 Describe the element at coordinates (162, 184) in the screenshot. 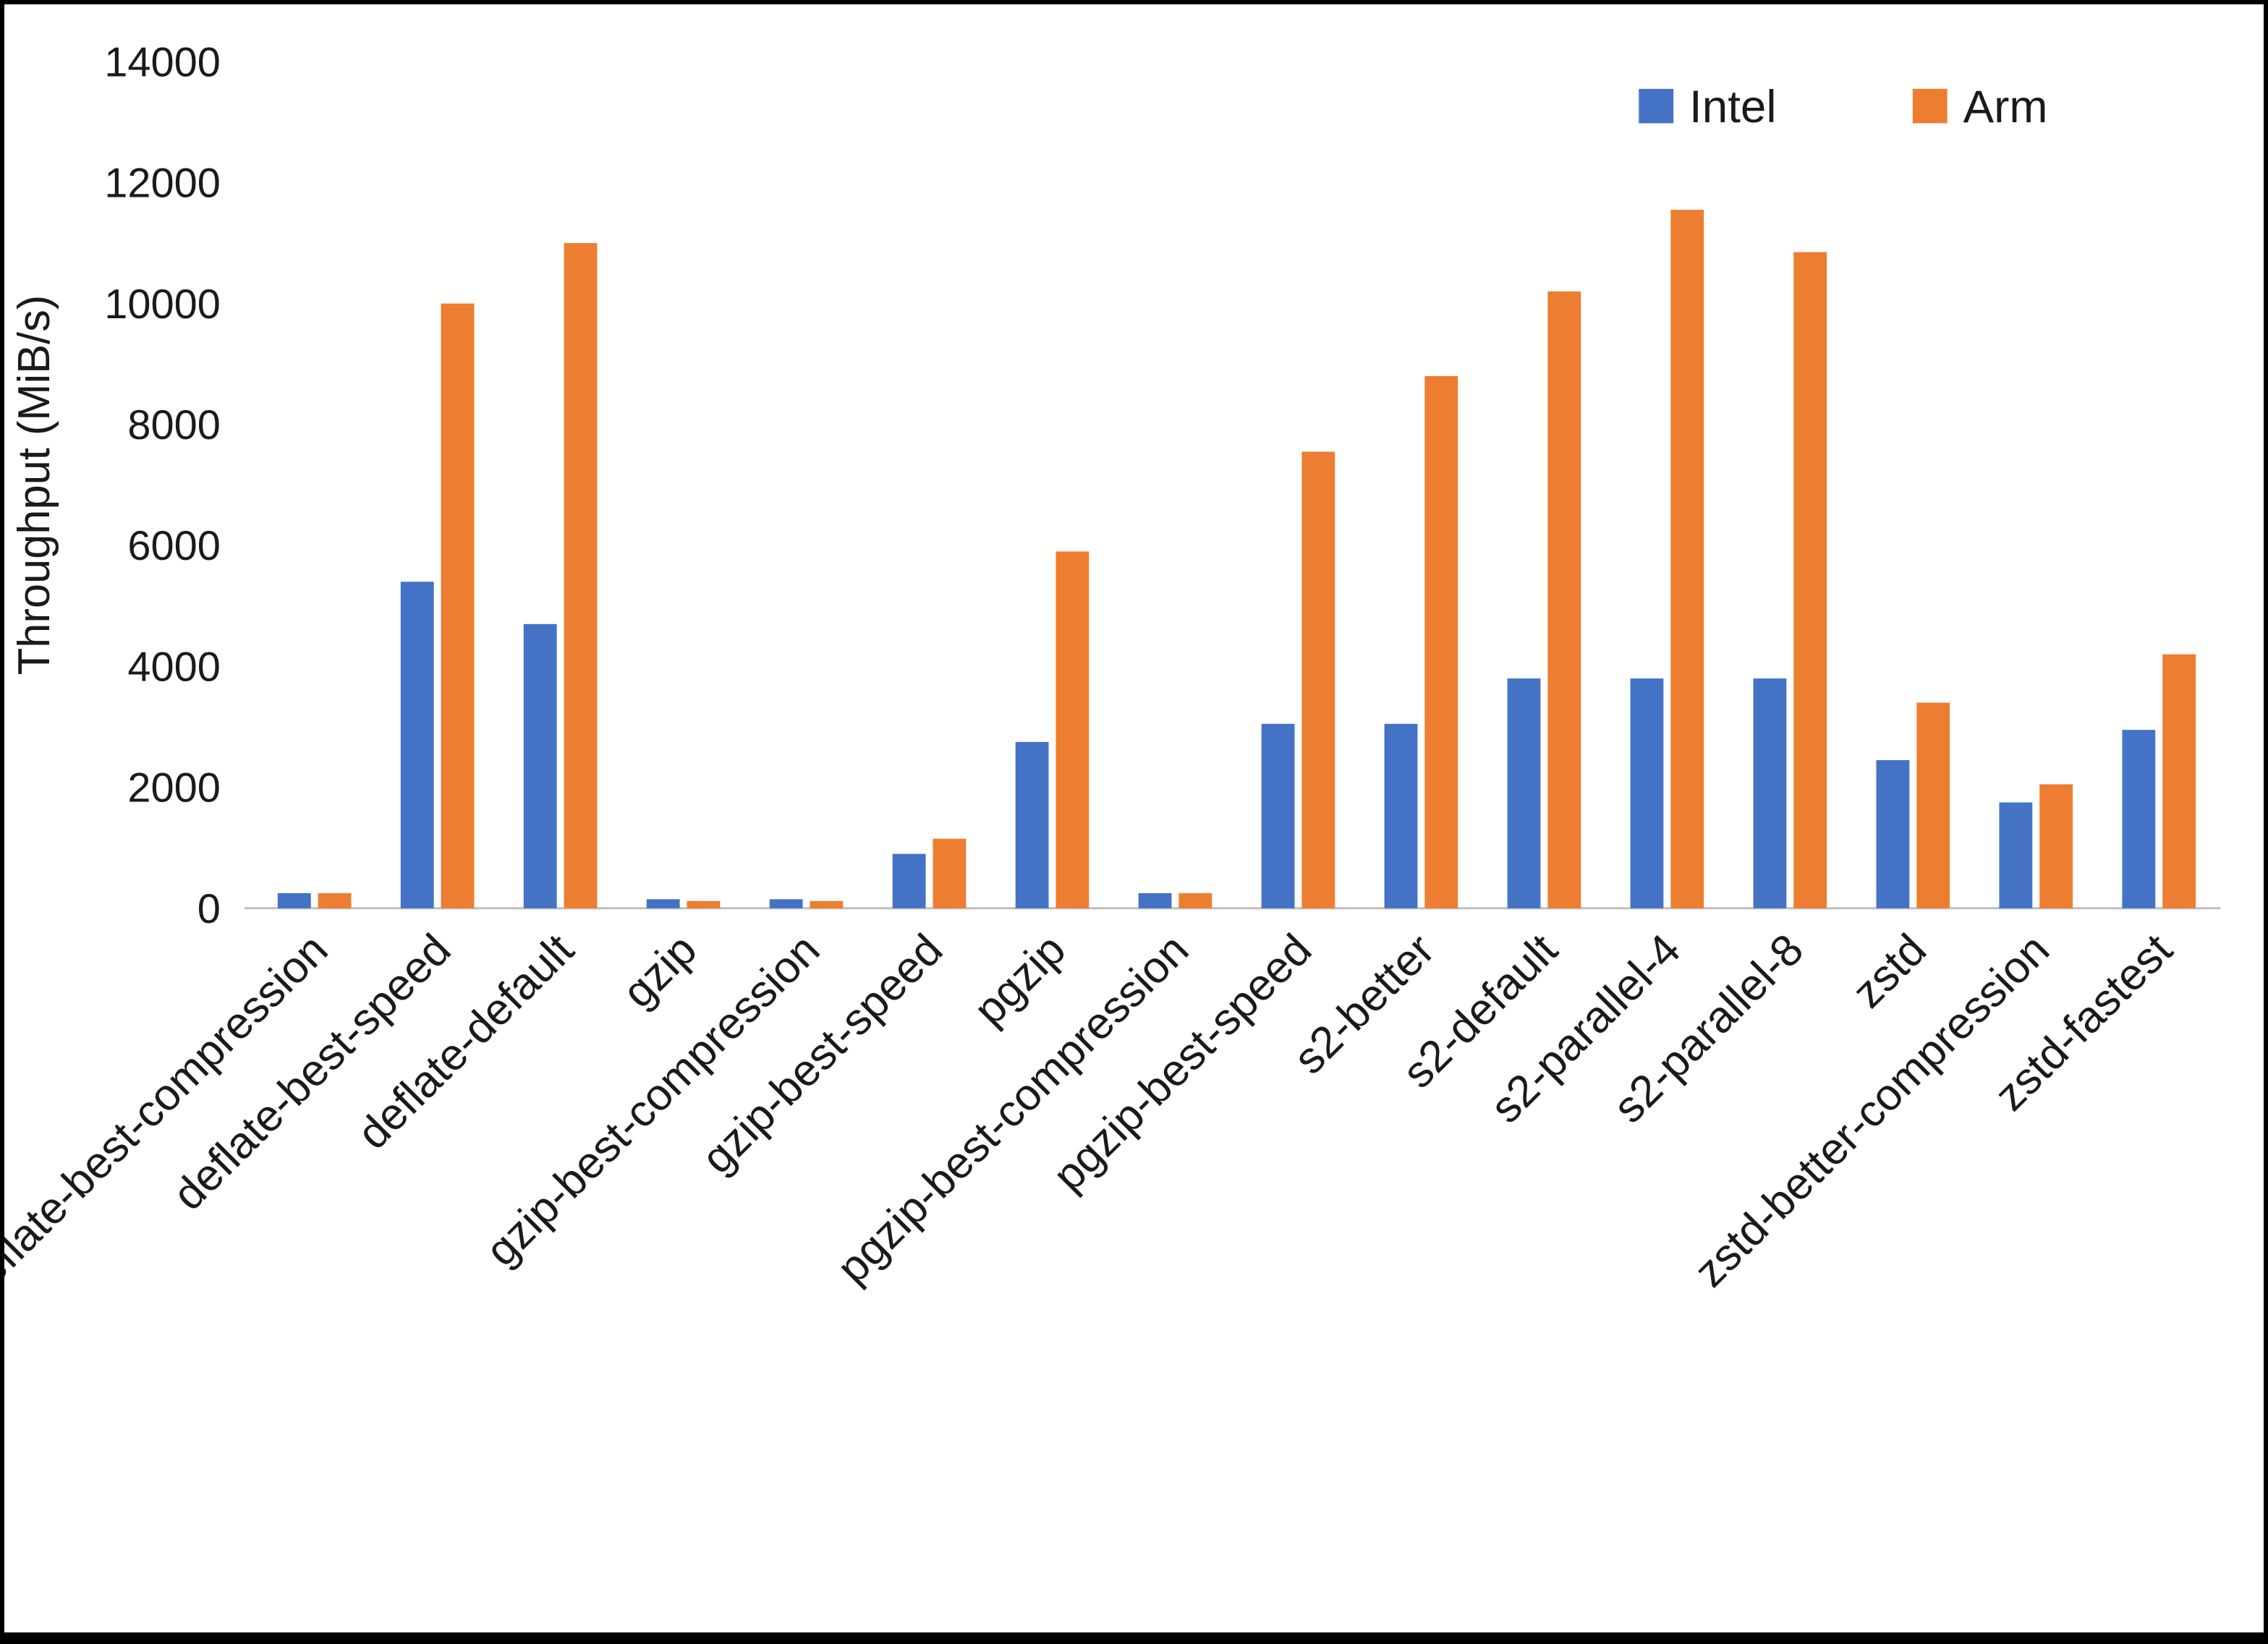

I see `y-axis-tick-label: 12000` at that location.